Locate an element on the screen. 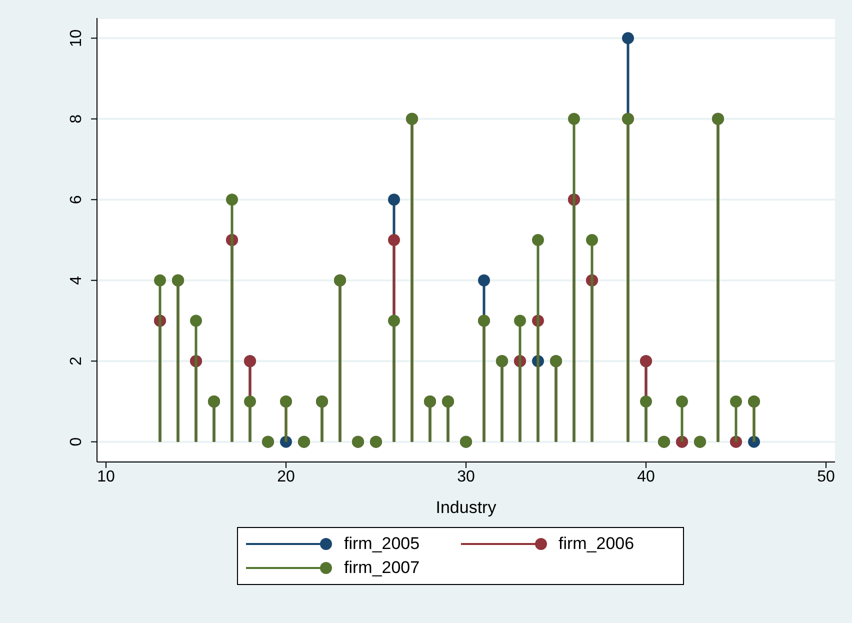 The height and width of the screenshot is (623, 852). y-tick-label: 8 is located at coordinates (76, 119).